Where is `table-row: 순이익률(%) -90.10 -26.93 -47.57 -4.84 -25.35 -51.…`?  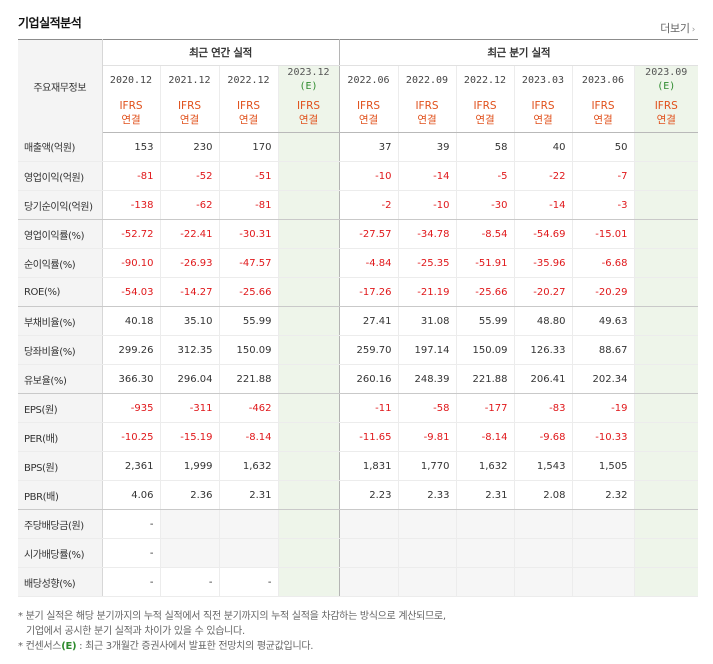 table-row: 순이익률(%) -90.10 -26.93 -47.57 -4.84 -25.35 -51.… is located at coordinates (358, 263).